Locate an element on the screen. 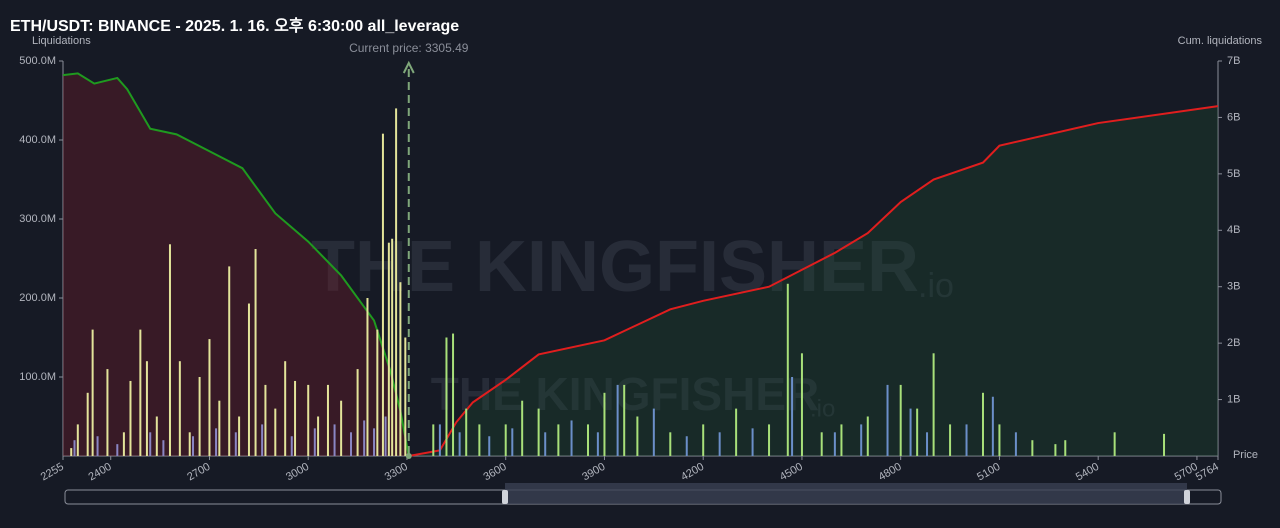  y2-tick-label: 7B is located at coordinates (1233, 61).